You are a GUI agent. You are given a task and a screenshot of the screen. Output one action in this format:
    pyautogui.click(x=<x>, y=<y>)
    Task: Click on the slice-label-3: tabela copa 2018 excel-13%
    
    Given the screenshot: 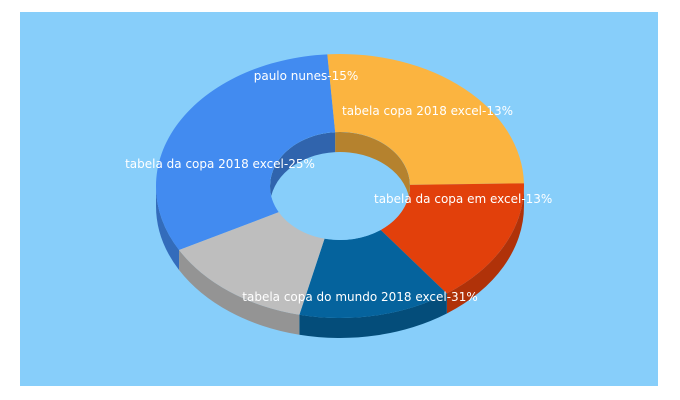 What is the action you would take?
    pyautogui.click(x=427, y=111)
    